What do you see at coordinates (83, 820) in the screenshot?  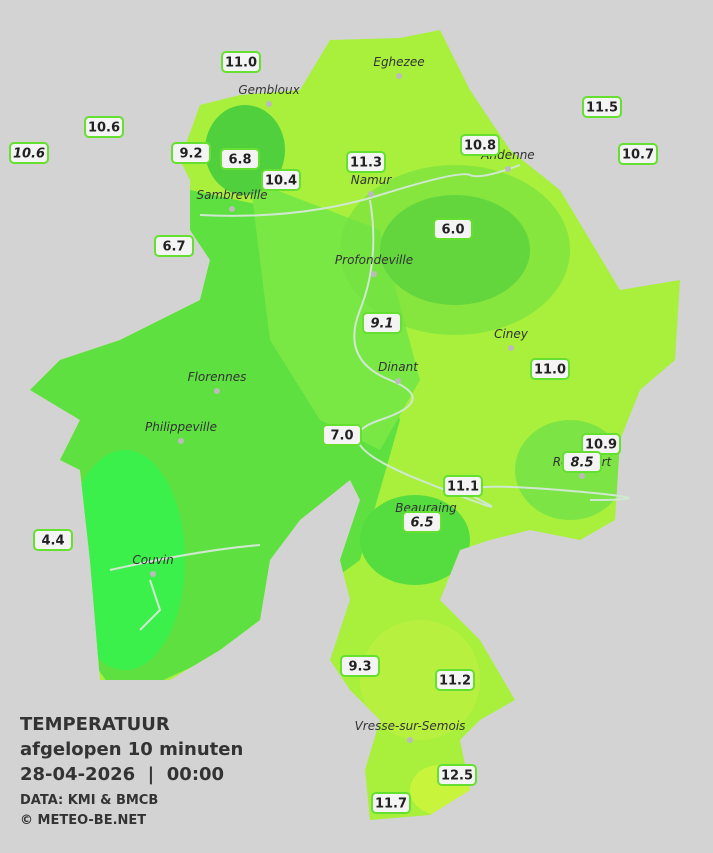 I see `copyright: © METEO-BE.NET` at bounding box center [83, 820].